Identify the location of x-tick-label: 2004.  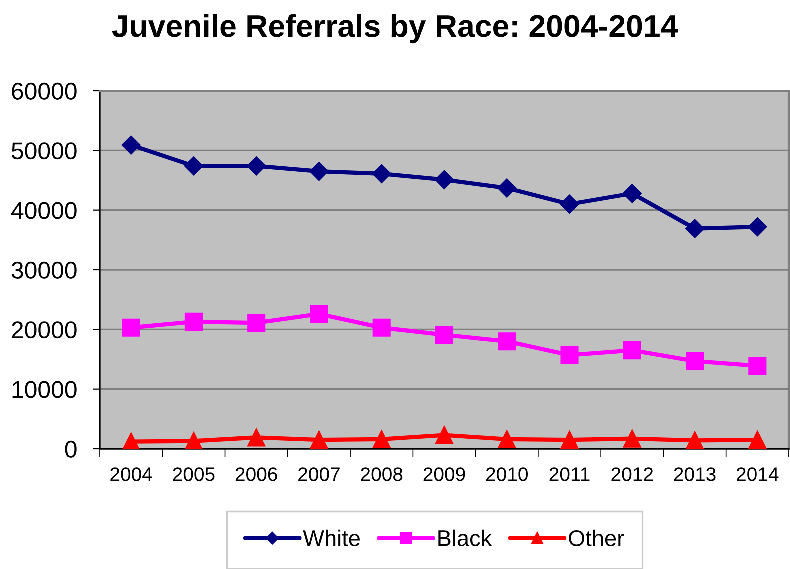
(131, 475).